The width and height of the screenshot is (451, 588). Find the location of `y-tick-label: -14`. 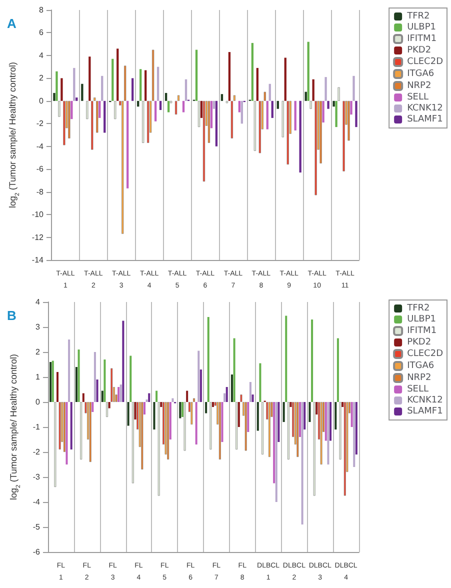

y-tick-label: -14 is located at coordinates (38, 260).